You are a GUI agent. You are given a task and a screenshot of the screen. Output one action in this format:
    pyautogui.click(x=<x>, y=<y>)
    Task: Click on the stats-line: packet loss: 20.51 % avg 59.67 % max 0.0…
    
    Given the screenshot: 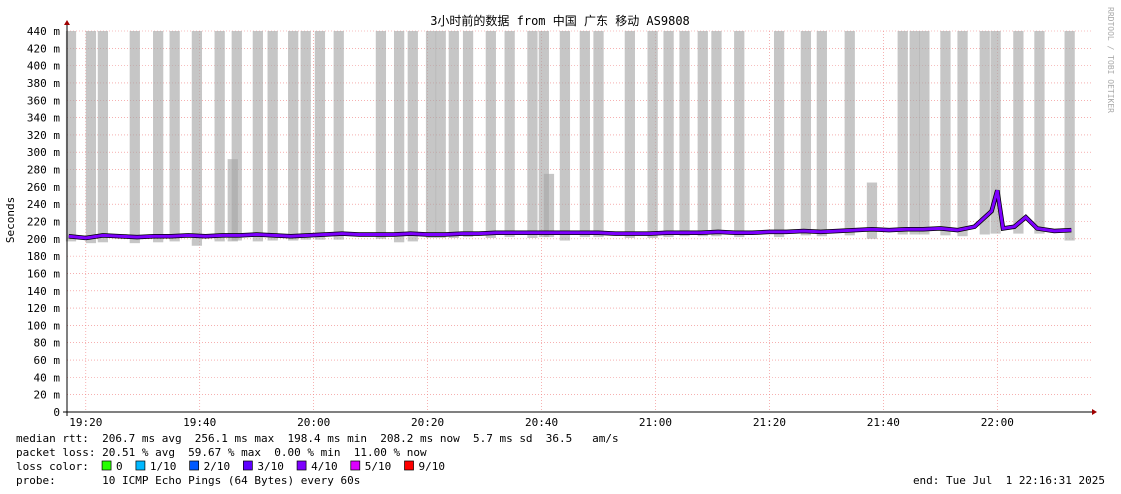 What is the action you would take?
    pyautogui.click(x=221, y=452)
    